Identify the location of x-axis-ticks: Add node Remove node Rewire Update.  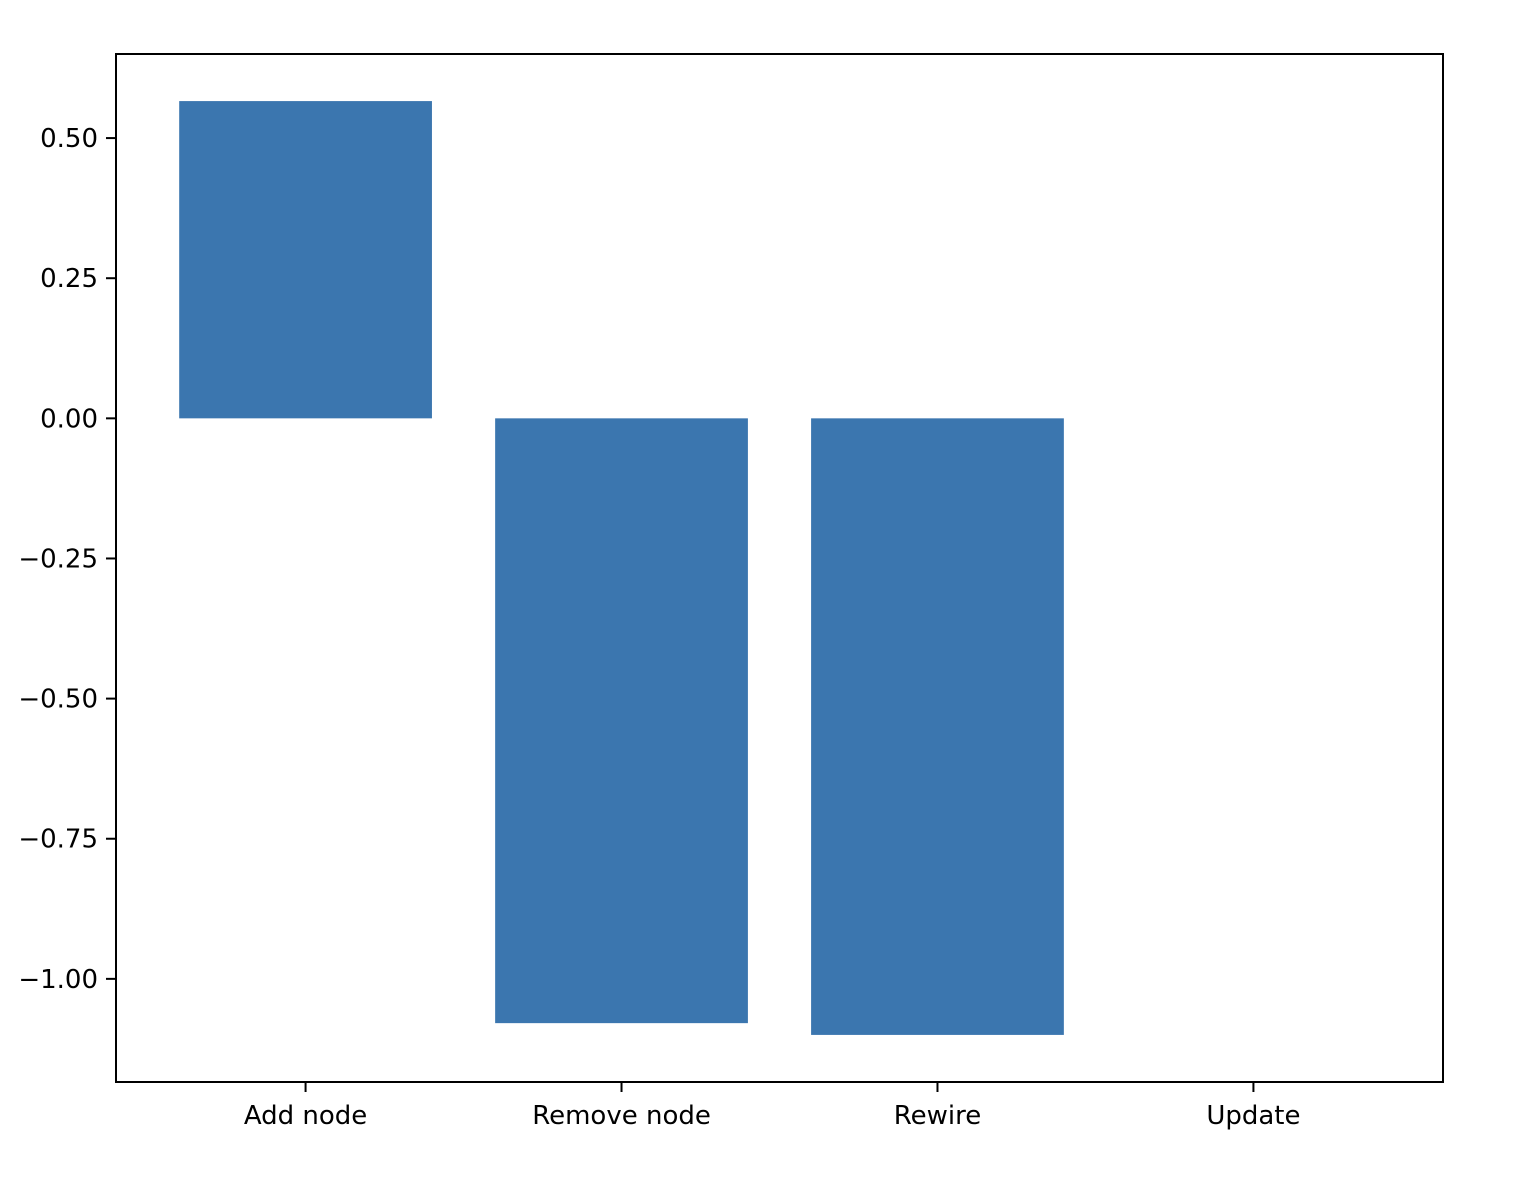
(772, 1106).